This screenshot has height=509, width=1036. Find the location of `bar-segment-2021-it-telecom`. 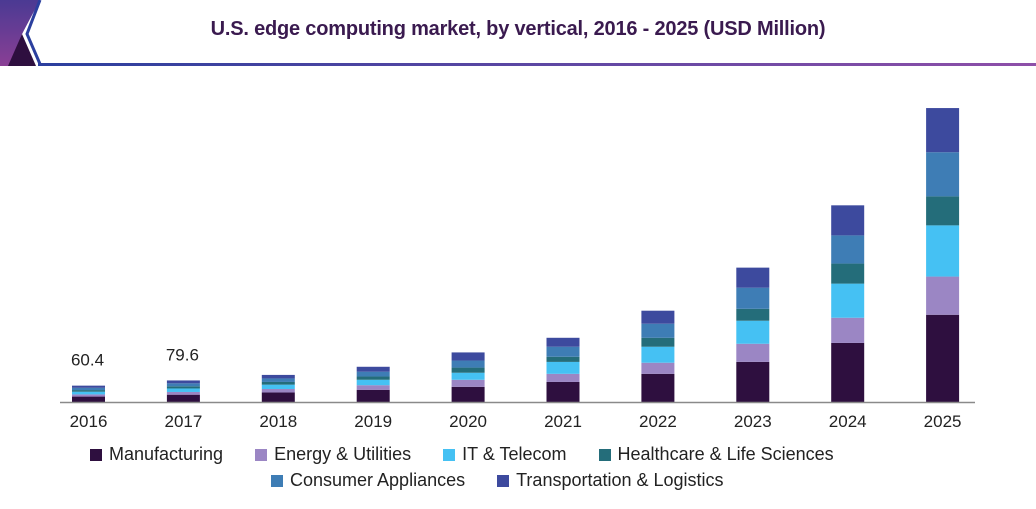

bar-segment-2021-it-telecom is located at coordinates (563, 367).